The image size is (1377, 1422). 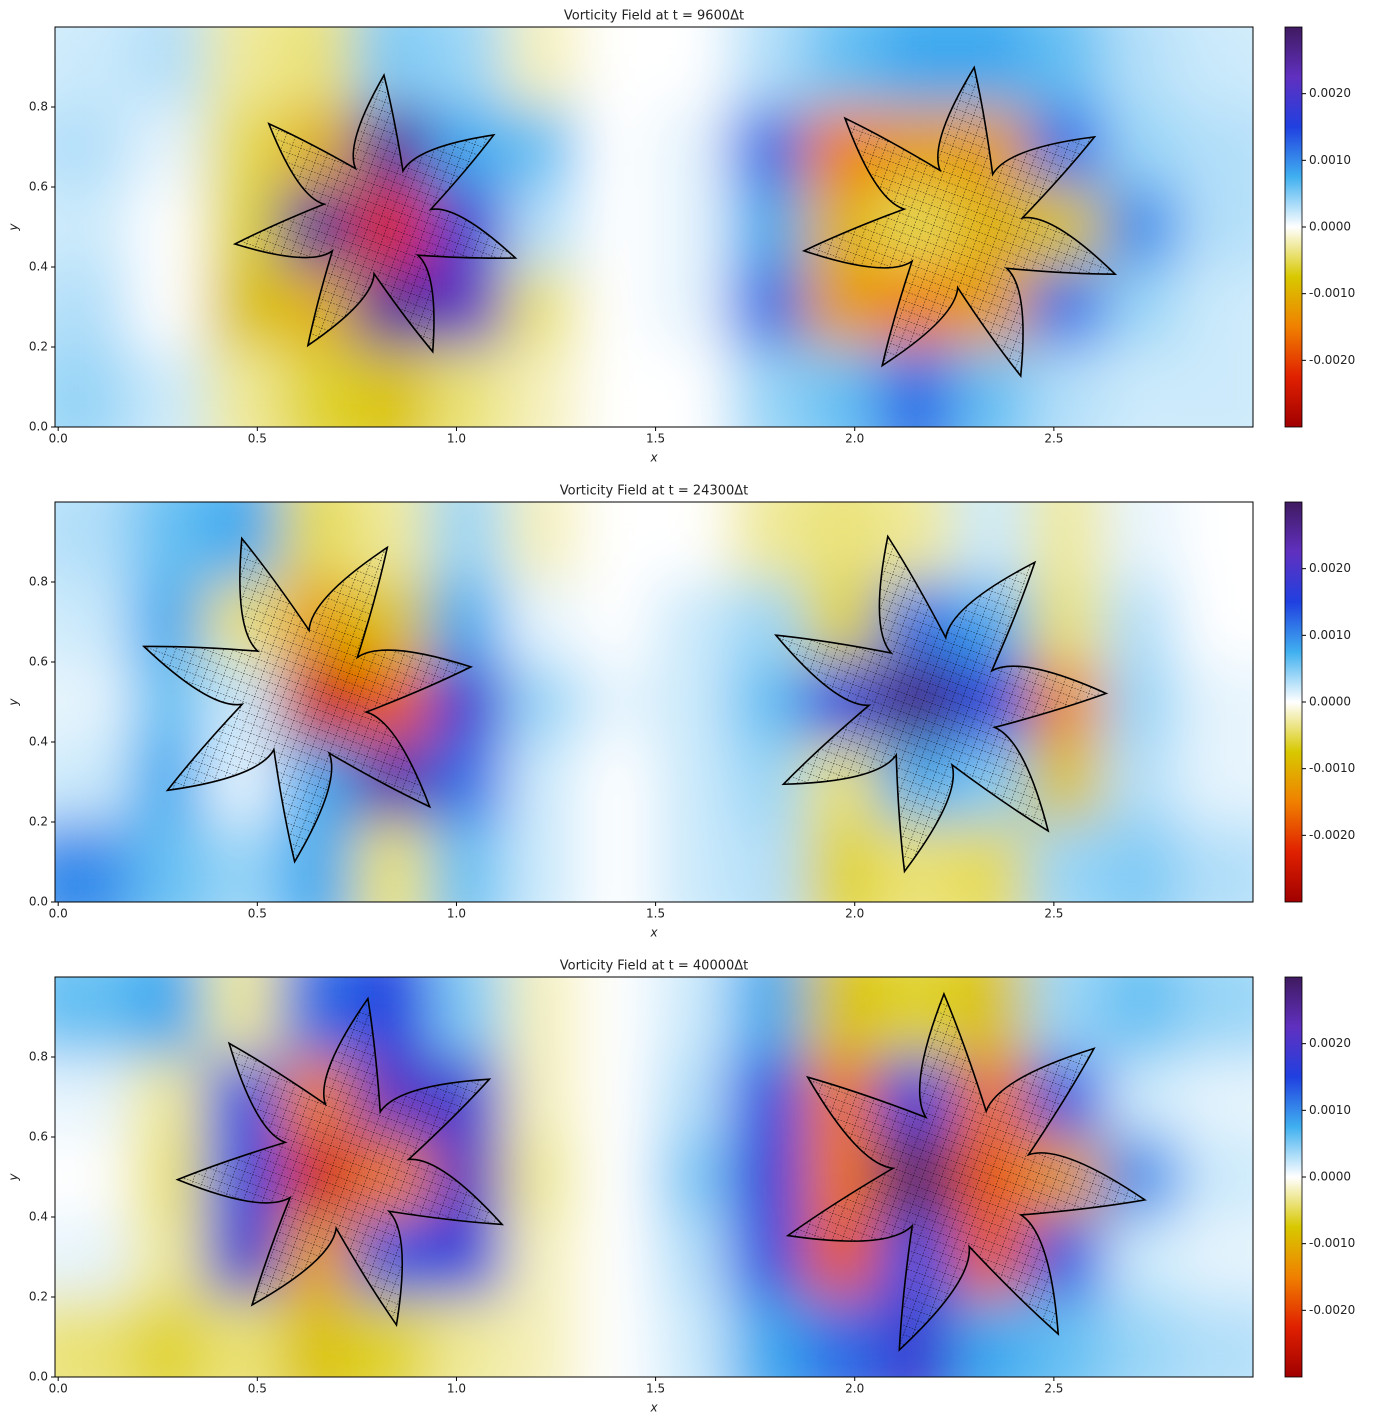 What do you see at coordinates (654, 491) in the screenshot?
I see `chart-title: Vorticity Field at t = 24300Δt` at bounding box center [654, 491].